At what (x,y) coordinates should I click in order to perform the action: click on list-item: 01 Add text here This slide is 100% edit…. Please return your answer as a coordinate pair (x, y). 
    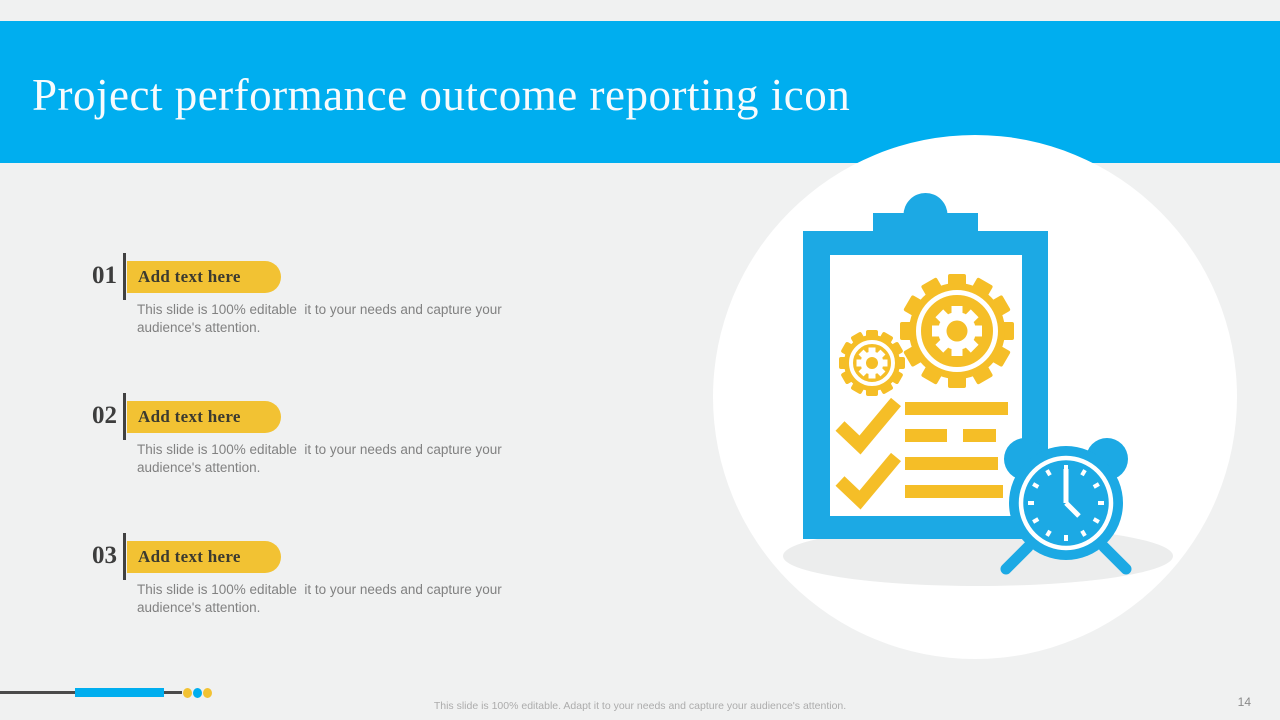
    Looking at the image, I should click on (323, 299).